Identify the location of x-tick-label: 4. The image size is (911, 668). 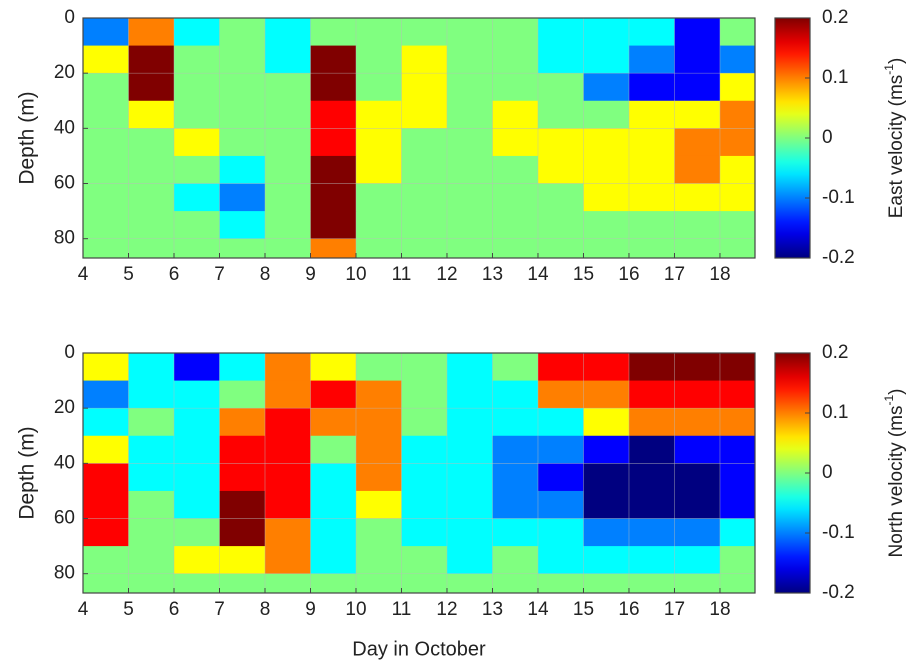
(83, 609).